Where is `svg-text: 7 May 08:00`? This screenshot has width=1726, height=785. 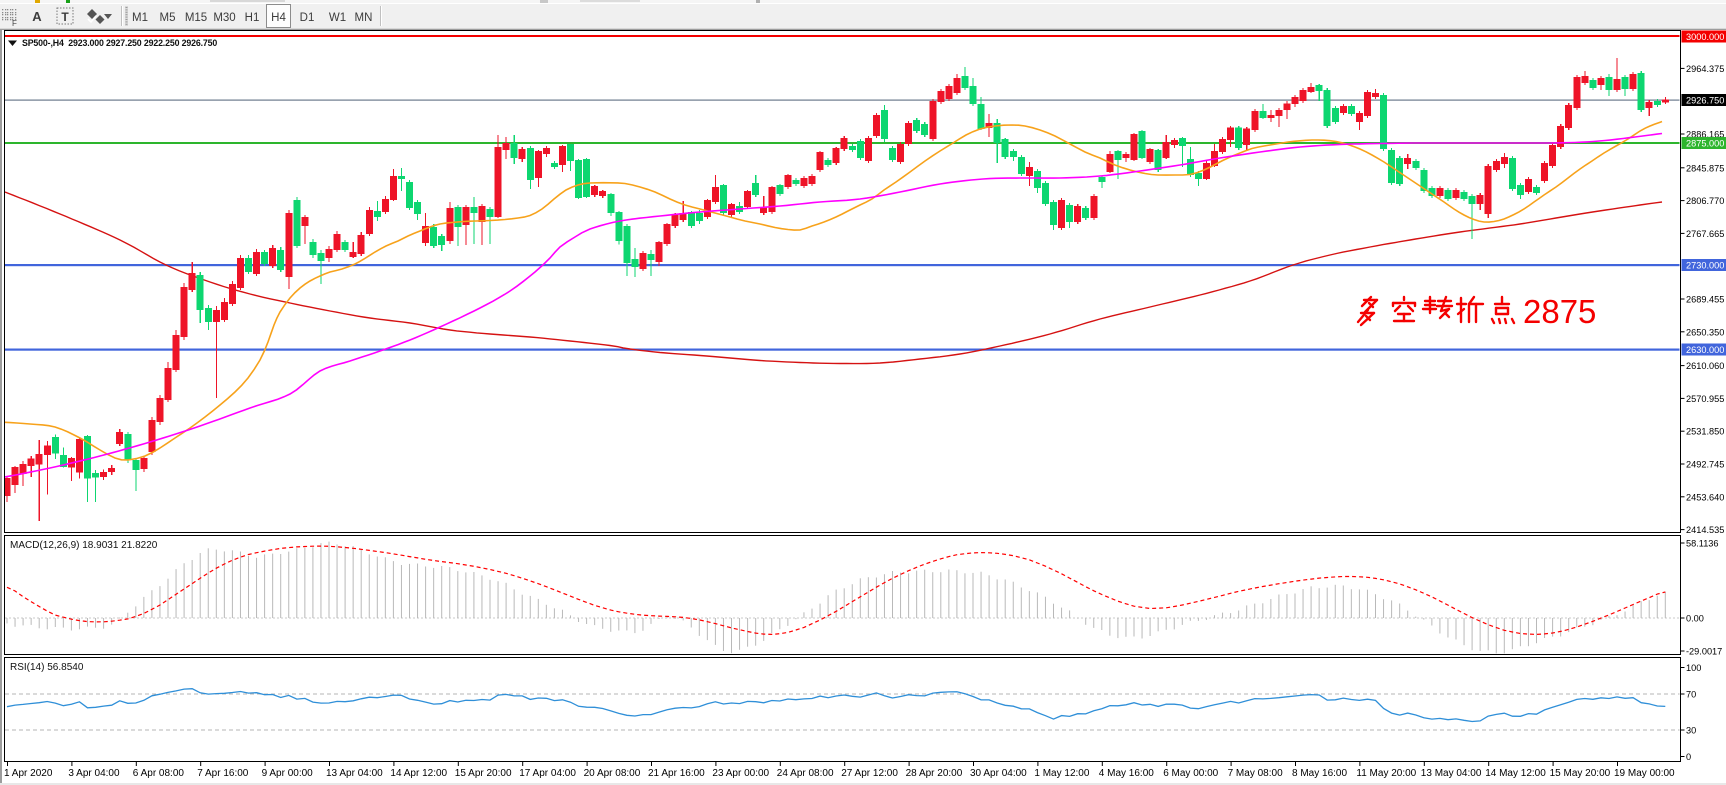
svg-text: 7 May 08:00 is located at coordinates (1255, 773).